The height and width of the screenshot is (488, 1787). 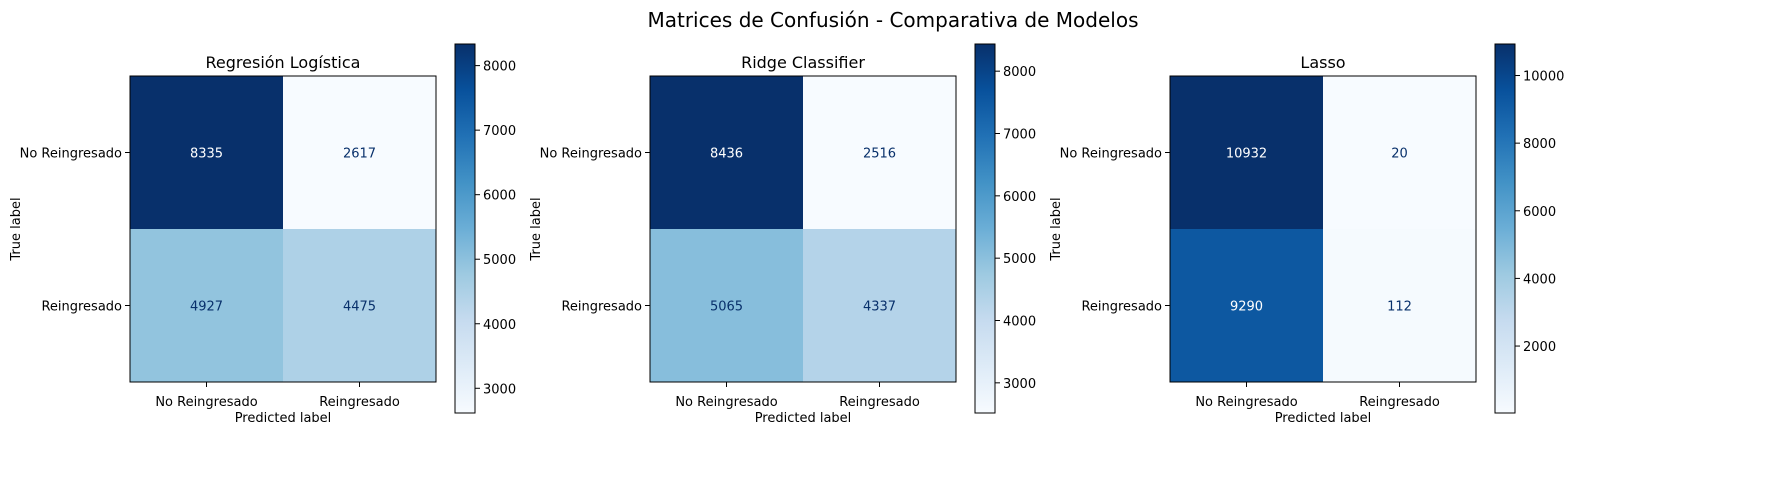 I want to click on panel-title: Lasso, so click(x=1322, y=62).